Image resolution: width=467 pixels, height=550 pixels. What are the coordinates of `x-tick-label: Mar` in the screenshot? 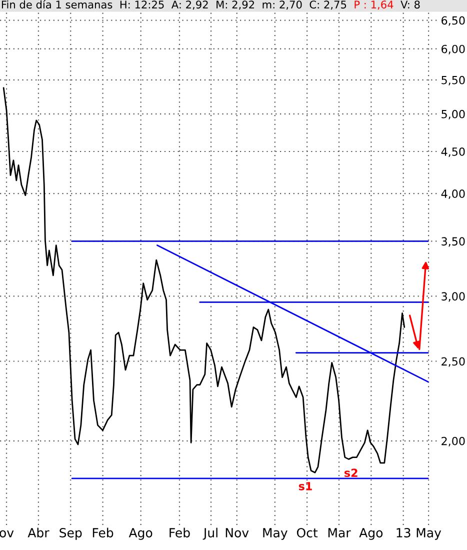 It's located at (339, 533).